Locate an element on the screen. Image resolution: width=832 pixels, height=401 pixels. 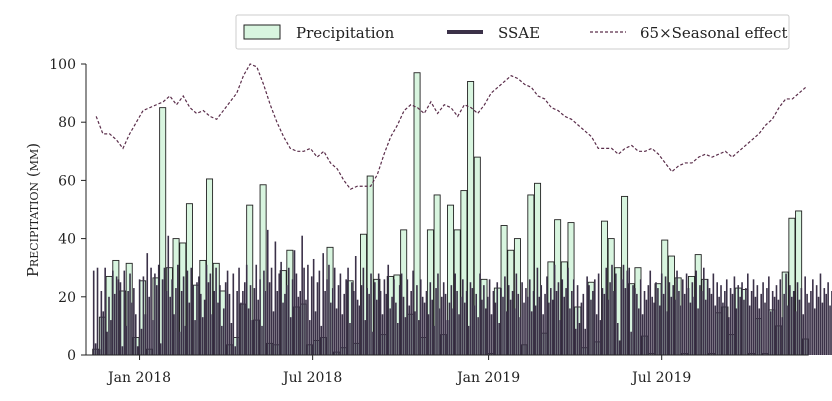
y-tick-label: 80 is located at coordinates (67, 123).